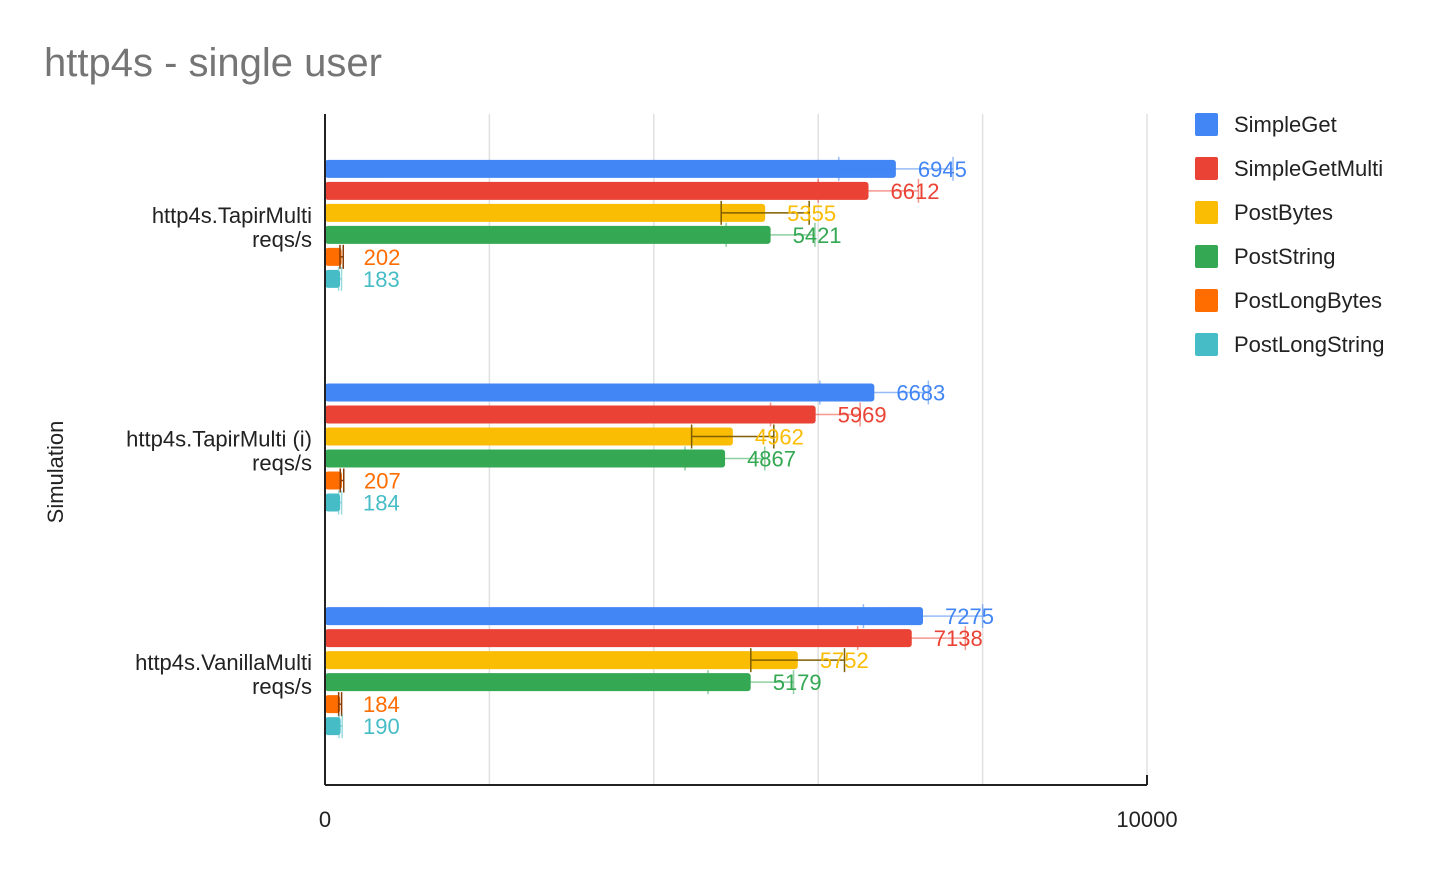 This screenshot has height=876, width=1442. What do you see at coordinates (1283, 212) in the screenshot?
I see `legend-label-PostBytes: PostBytes` at bounding box center [1283, 212].